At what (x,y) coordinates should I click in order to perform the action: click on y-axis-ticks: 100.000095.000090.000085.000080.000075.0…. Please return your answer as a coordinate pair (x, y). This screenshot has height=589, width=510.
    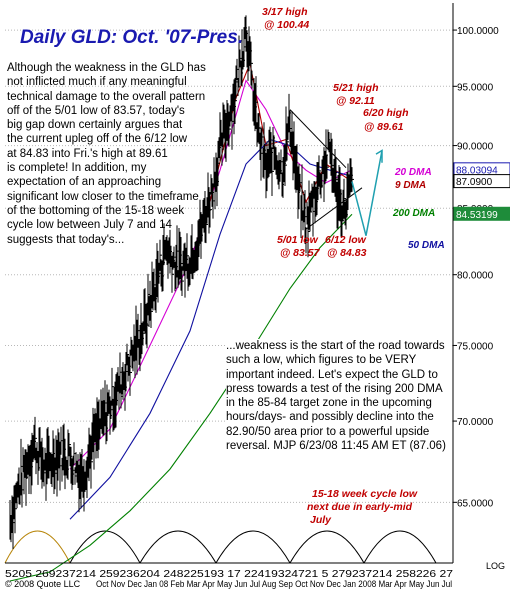
    Looking at the image, I should click on (476, 267).